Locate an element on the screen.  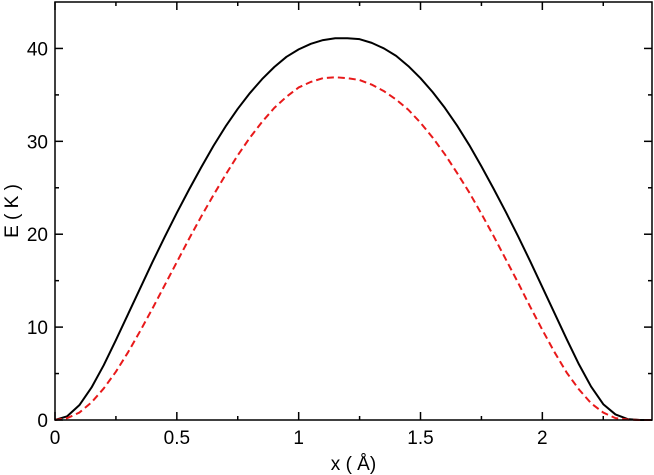
y-axis-title: E ( K ) is located at coordinates (12, 211).